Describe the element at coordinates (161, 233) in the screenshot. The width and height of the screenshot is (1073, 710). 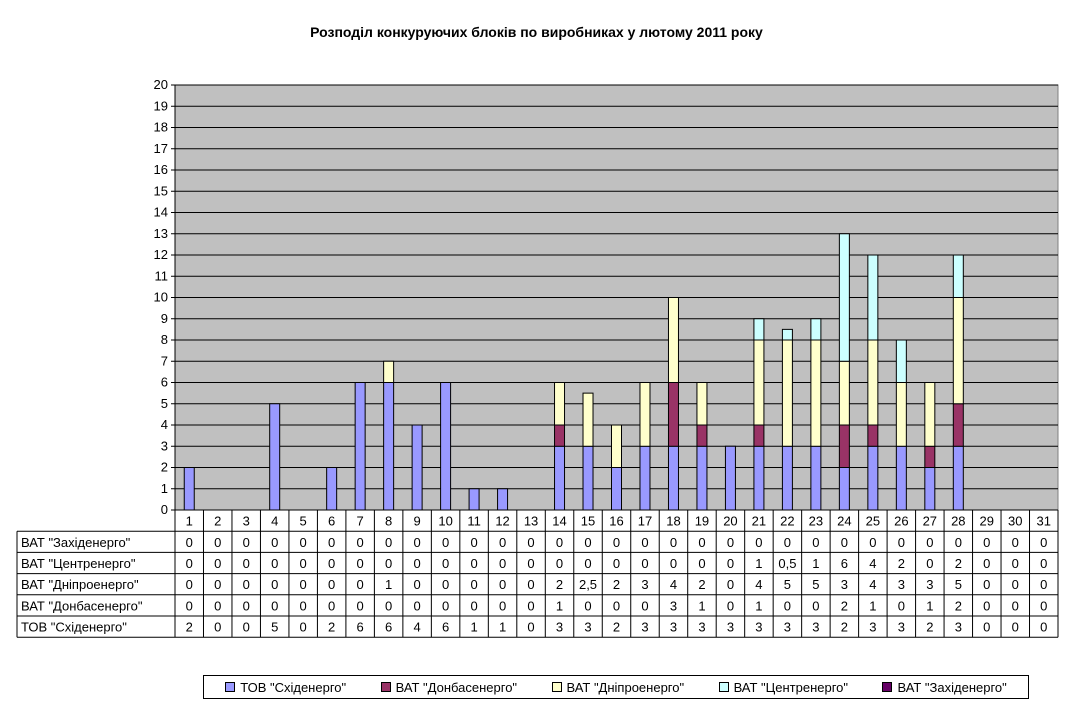
I see `y-tick-label: 13` at that location.